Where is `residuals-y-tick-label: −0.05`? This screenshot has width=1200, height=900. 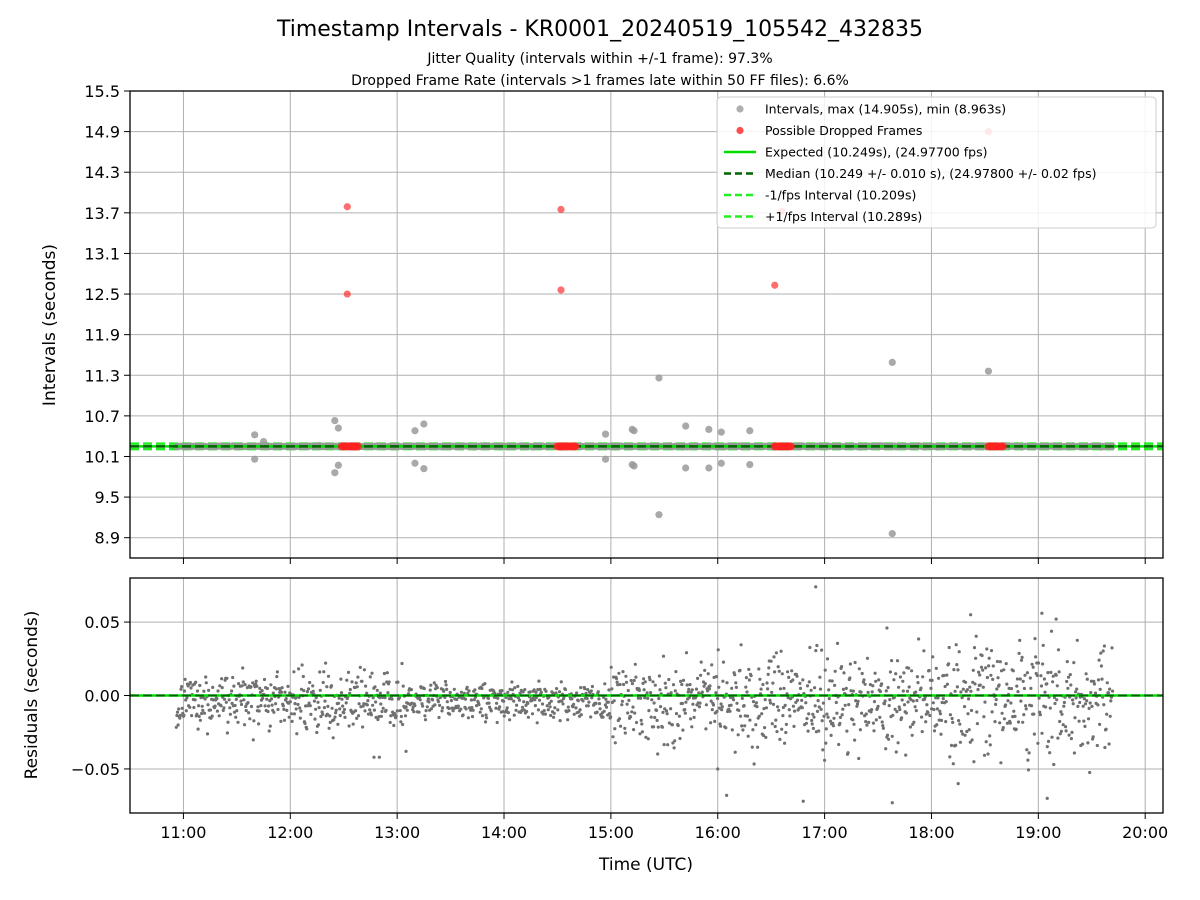 residuals-y-tick-label: −0.05 is located at coordinates (95, 769).